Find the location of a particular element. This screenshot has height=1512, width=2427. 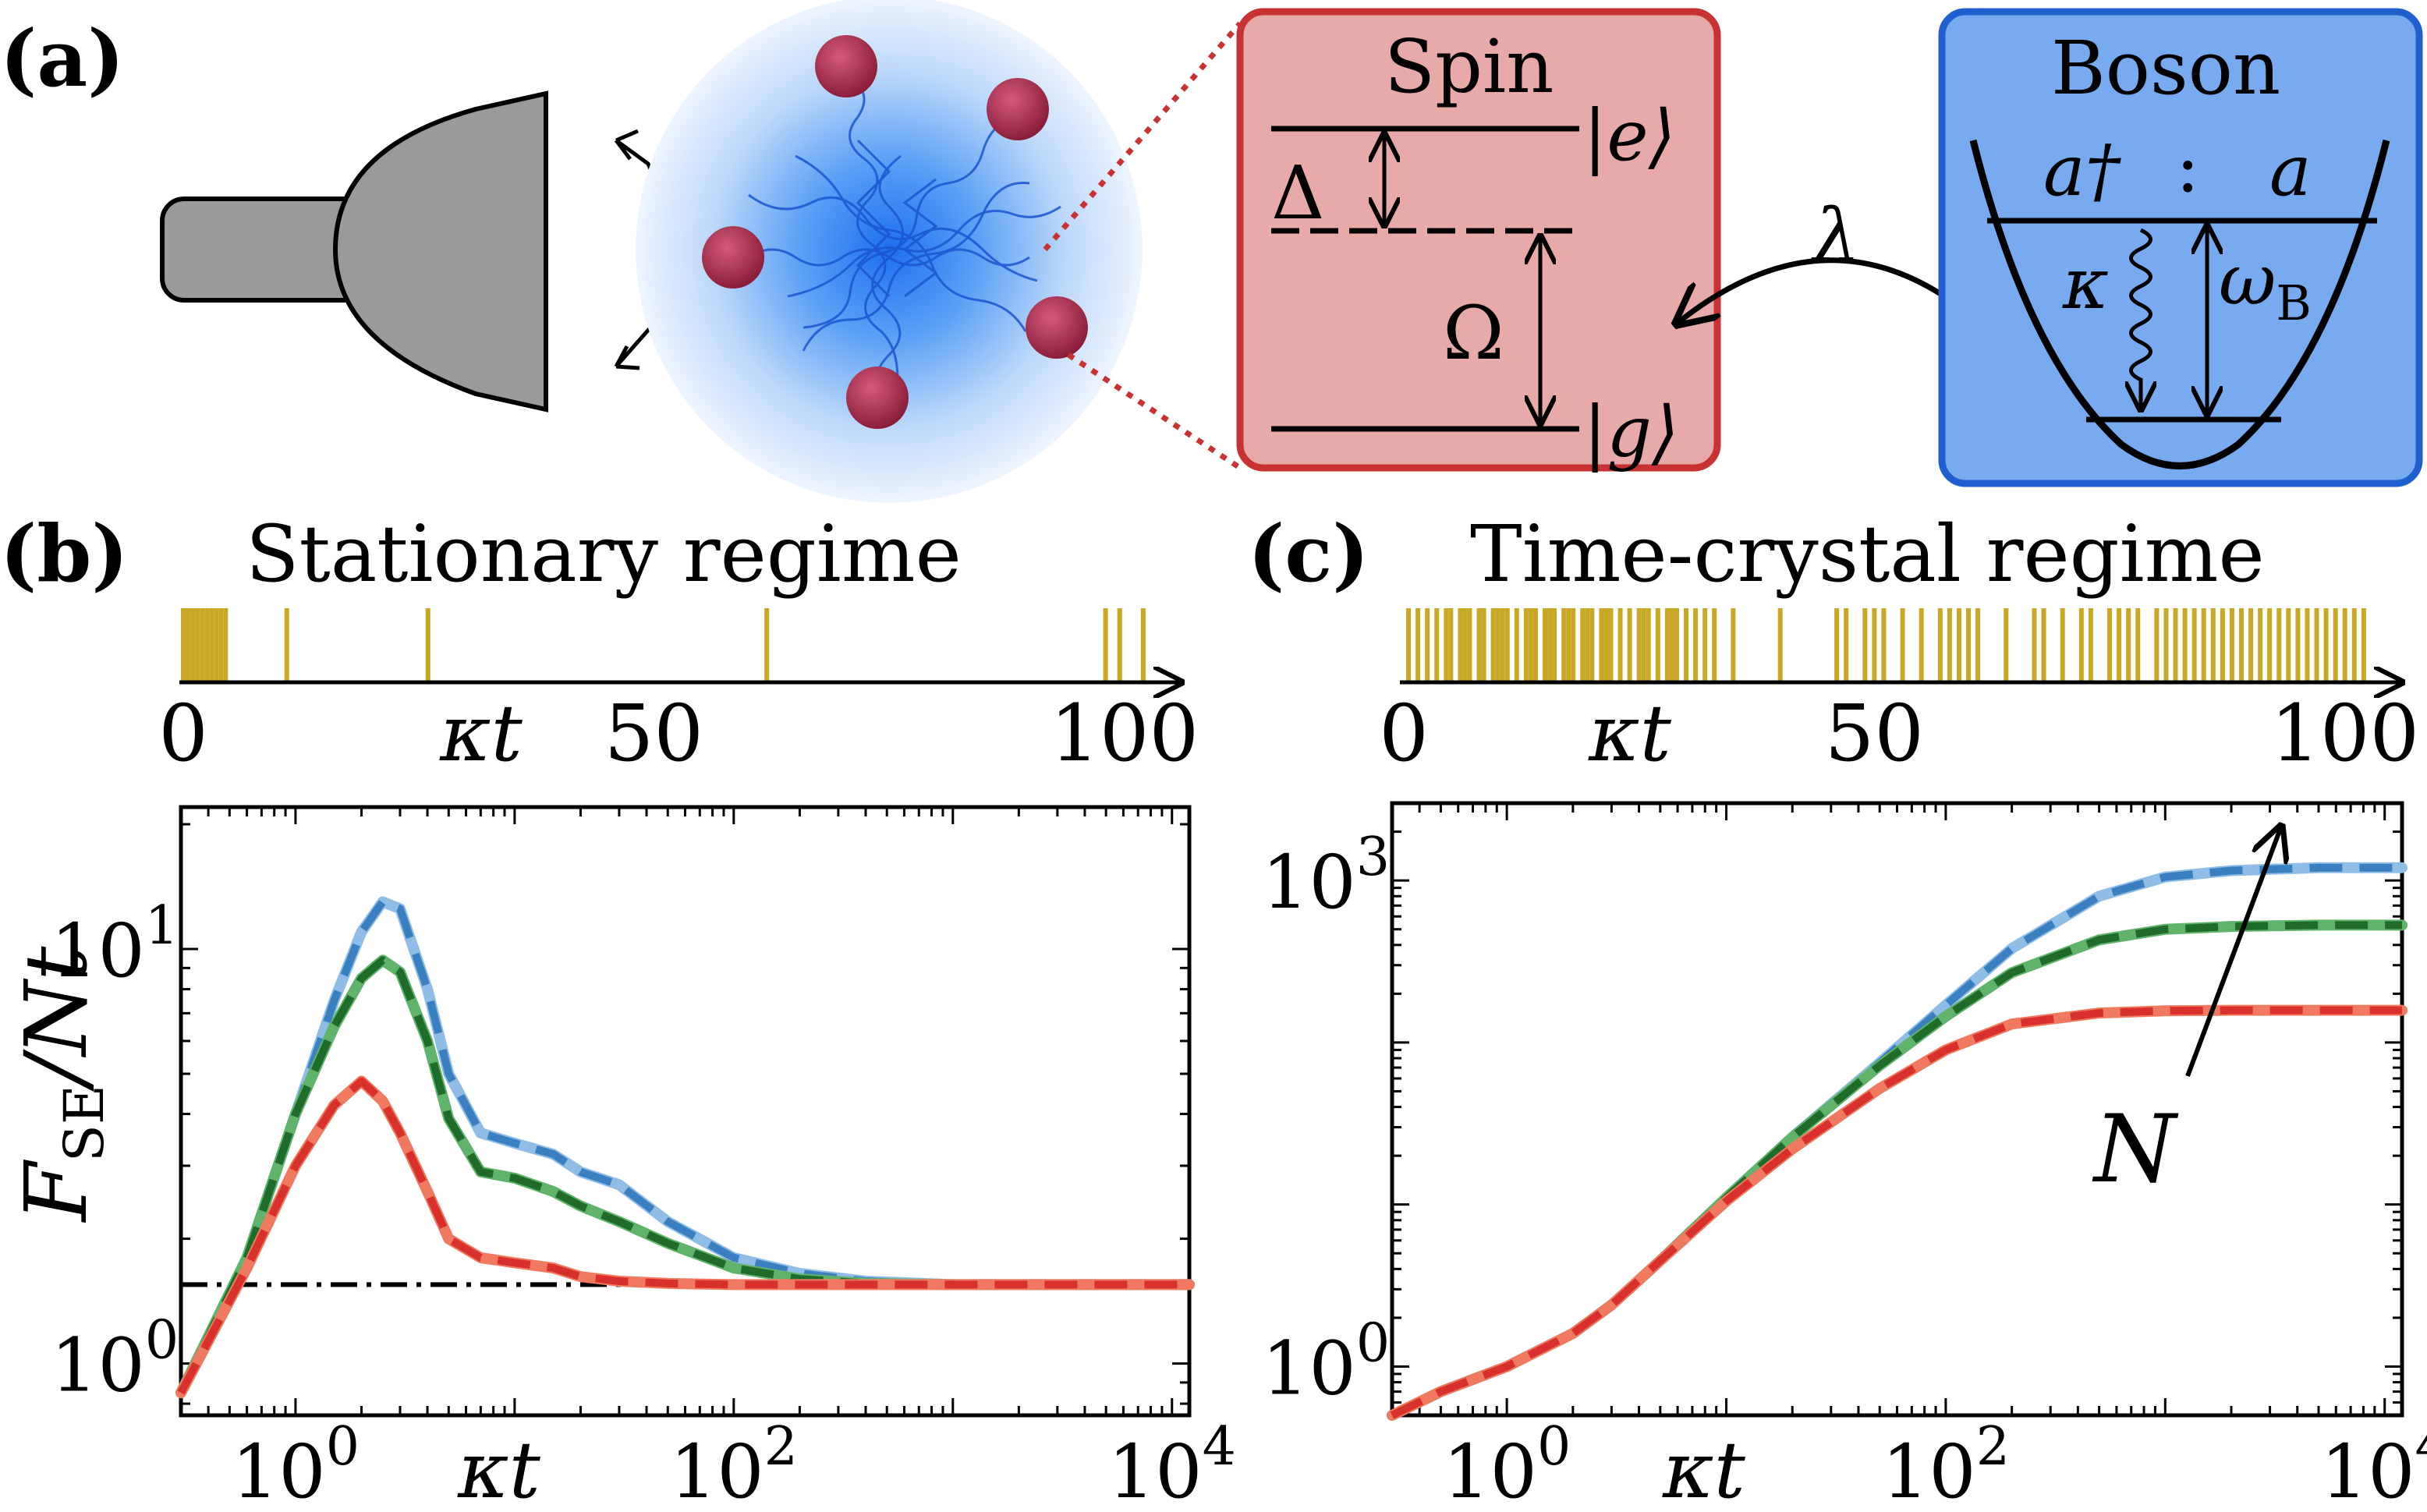

y-tick-label: 10³ is located at coordinates (1326, 876).